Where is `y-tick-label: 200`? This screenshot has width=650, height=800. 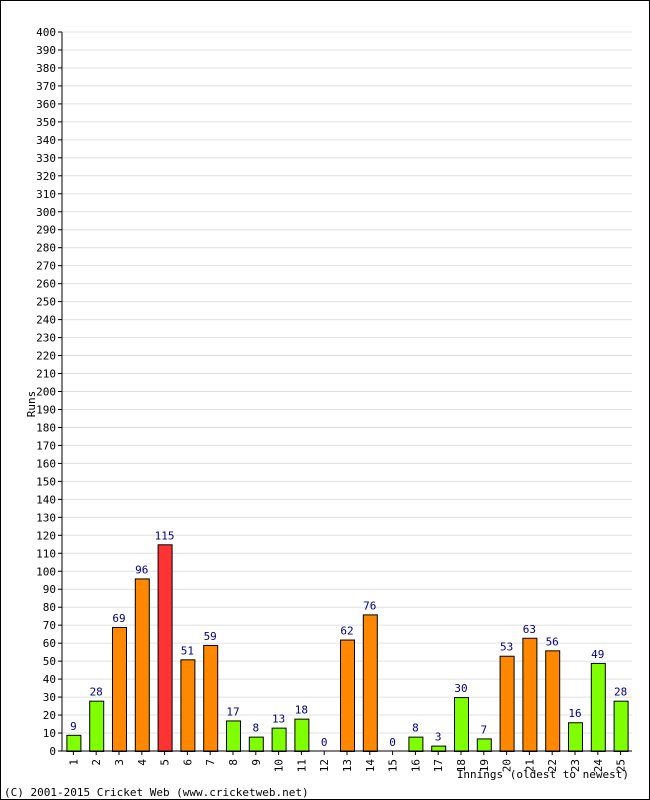 y-tick-label: 200 is located at coordinates (46, 392).